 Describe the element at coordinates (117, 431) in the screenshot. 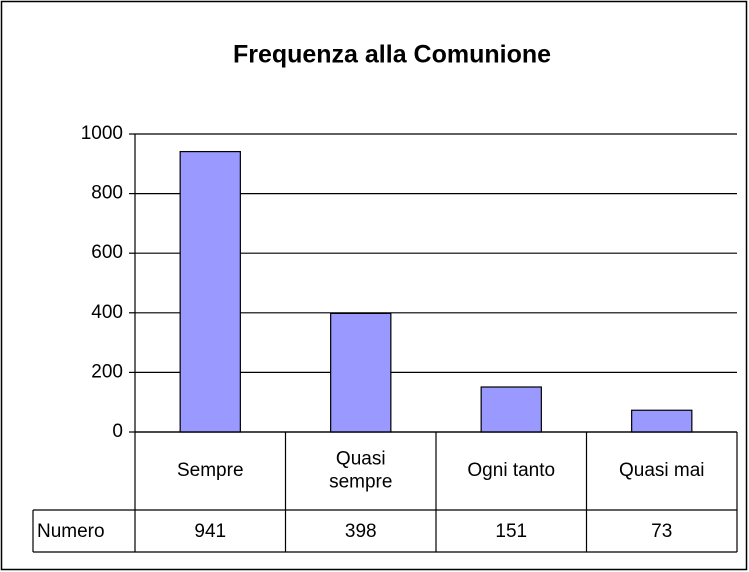

I see `y-tick-label: 0` at that location.